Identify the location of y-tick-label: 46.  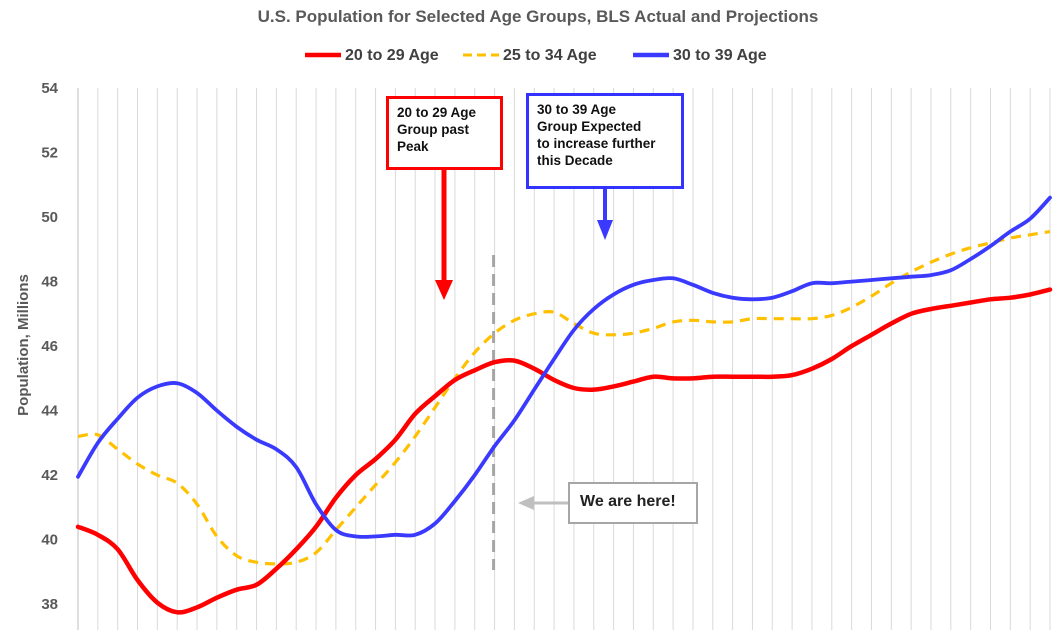
(49, 346).